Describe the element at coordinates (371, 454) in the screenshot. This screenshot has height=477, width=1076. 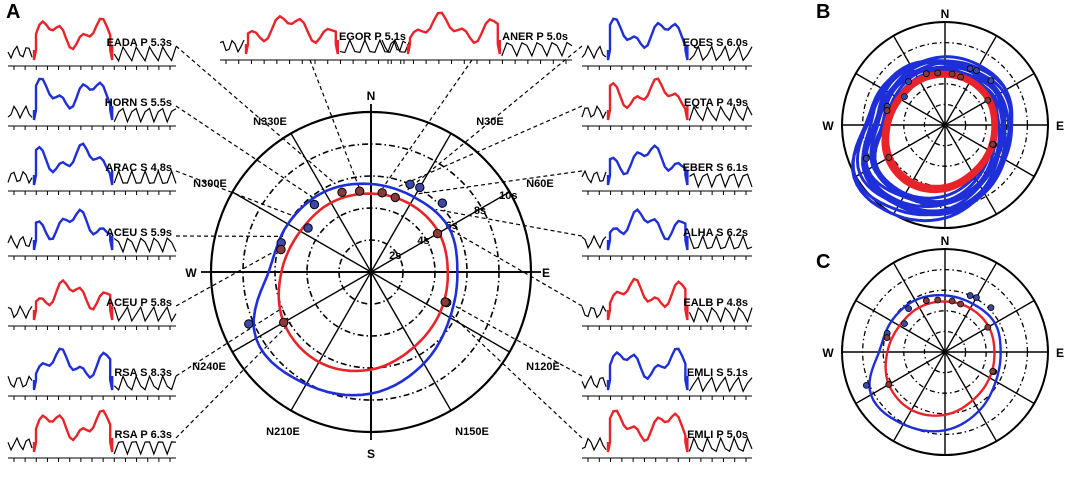
I see `compass-s: S` at that location.